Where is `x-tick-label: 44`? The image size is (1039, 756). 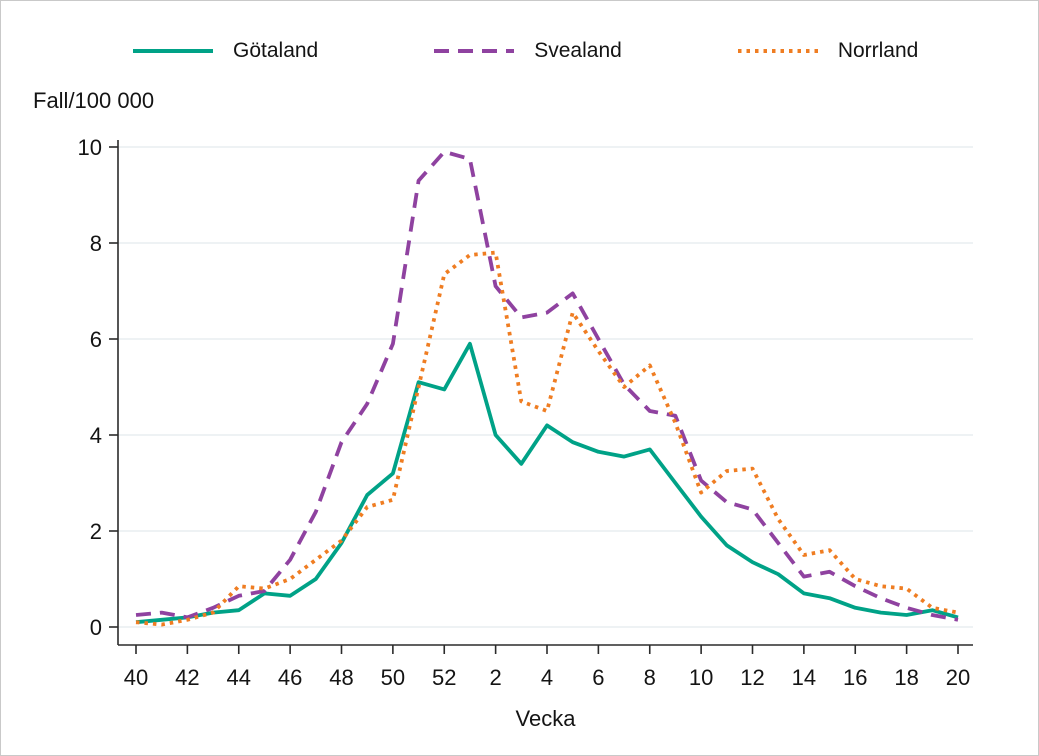 x-tick-label: 44 is located at coordinates (239, 677).